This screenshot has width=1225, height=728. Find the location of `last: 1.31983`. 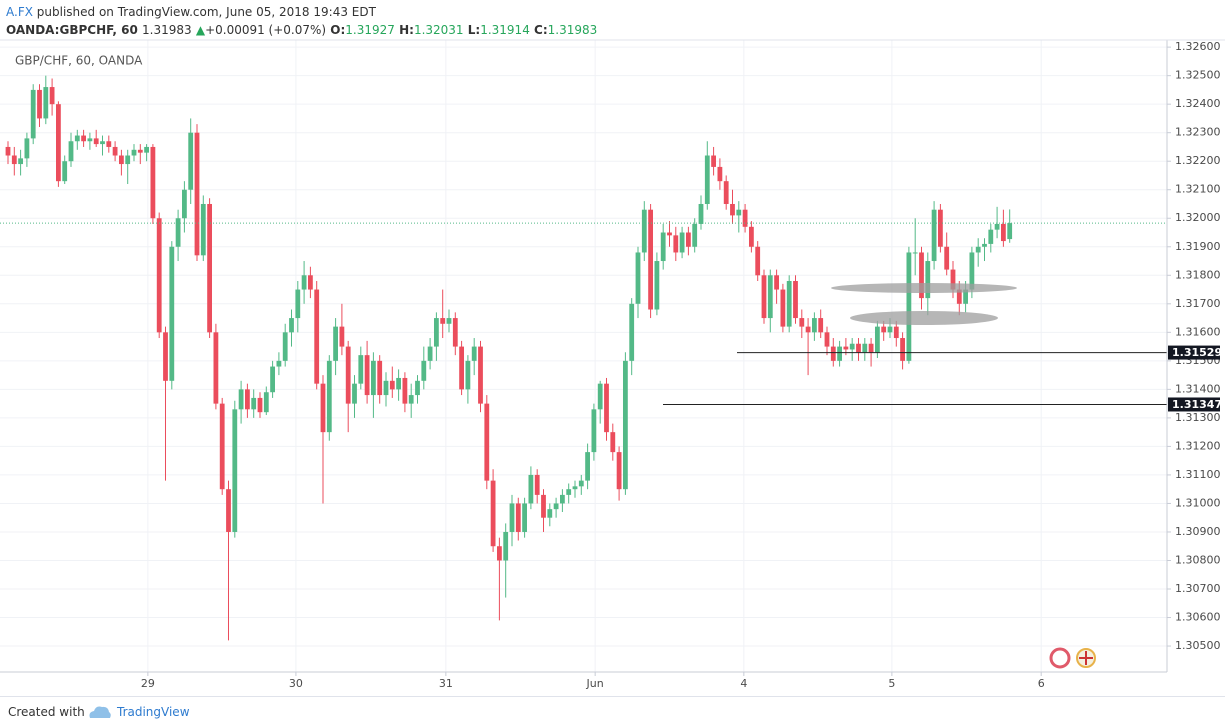

last: 1.31983 is located at coordinates (167, 30).